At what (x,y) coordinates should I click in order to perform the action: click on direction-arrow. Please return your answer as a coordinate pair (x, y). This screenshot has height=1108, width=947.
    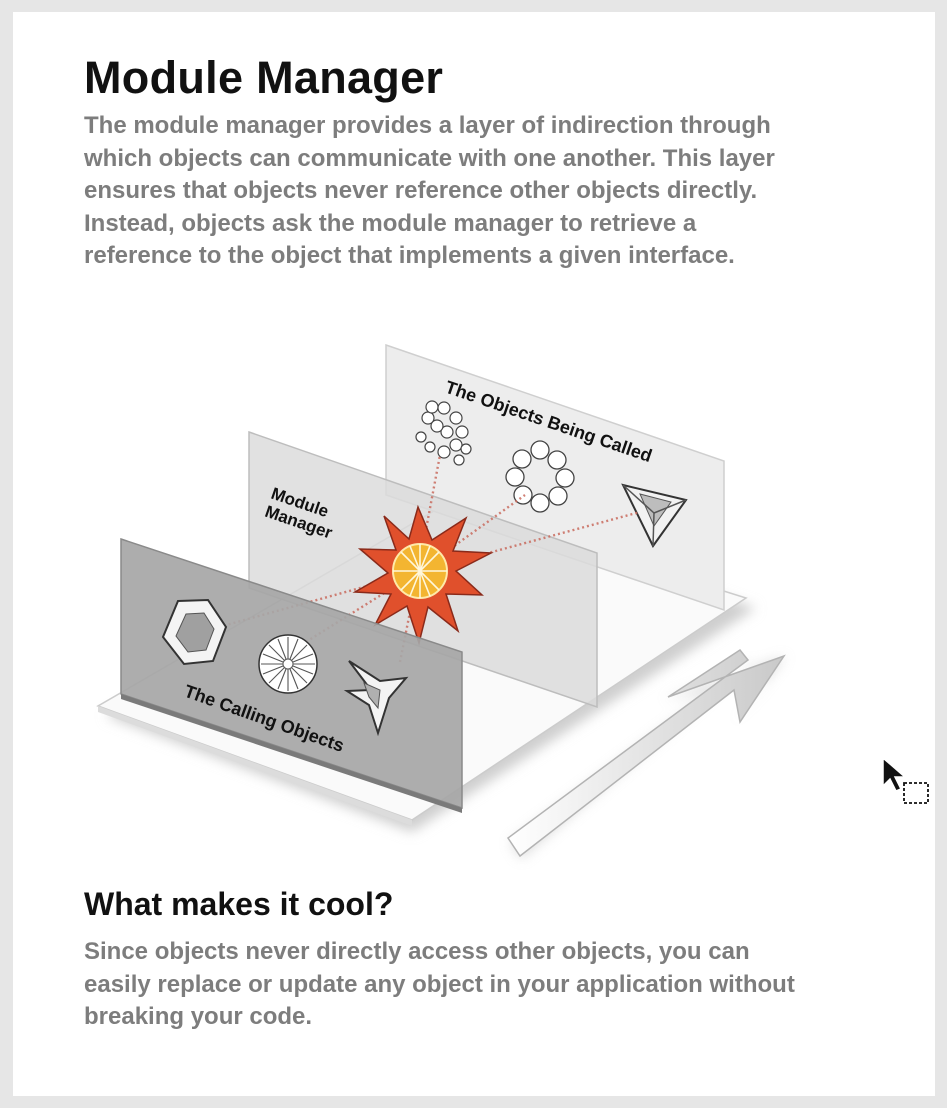
    Looking at the image, I should click on (646, 753).